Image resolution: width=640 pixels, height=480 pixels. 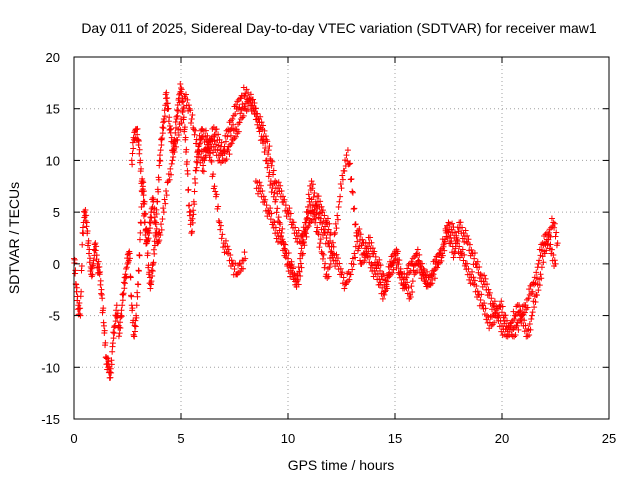 I want to click on x-tick-label: 10, so click(x=288, y=438).